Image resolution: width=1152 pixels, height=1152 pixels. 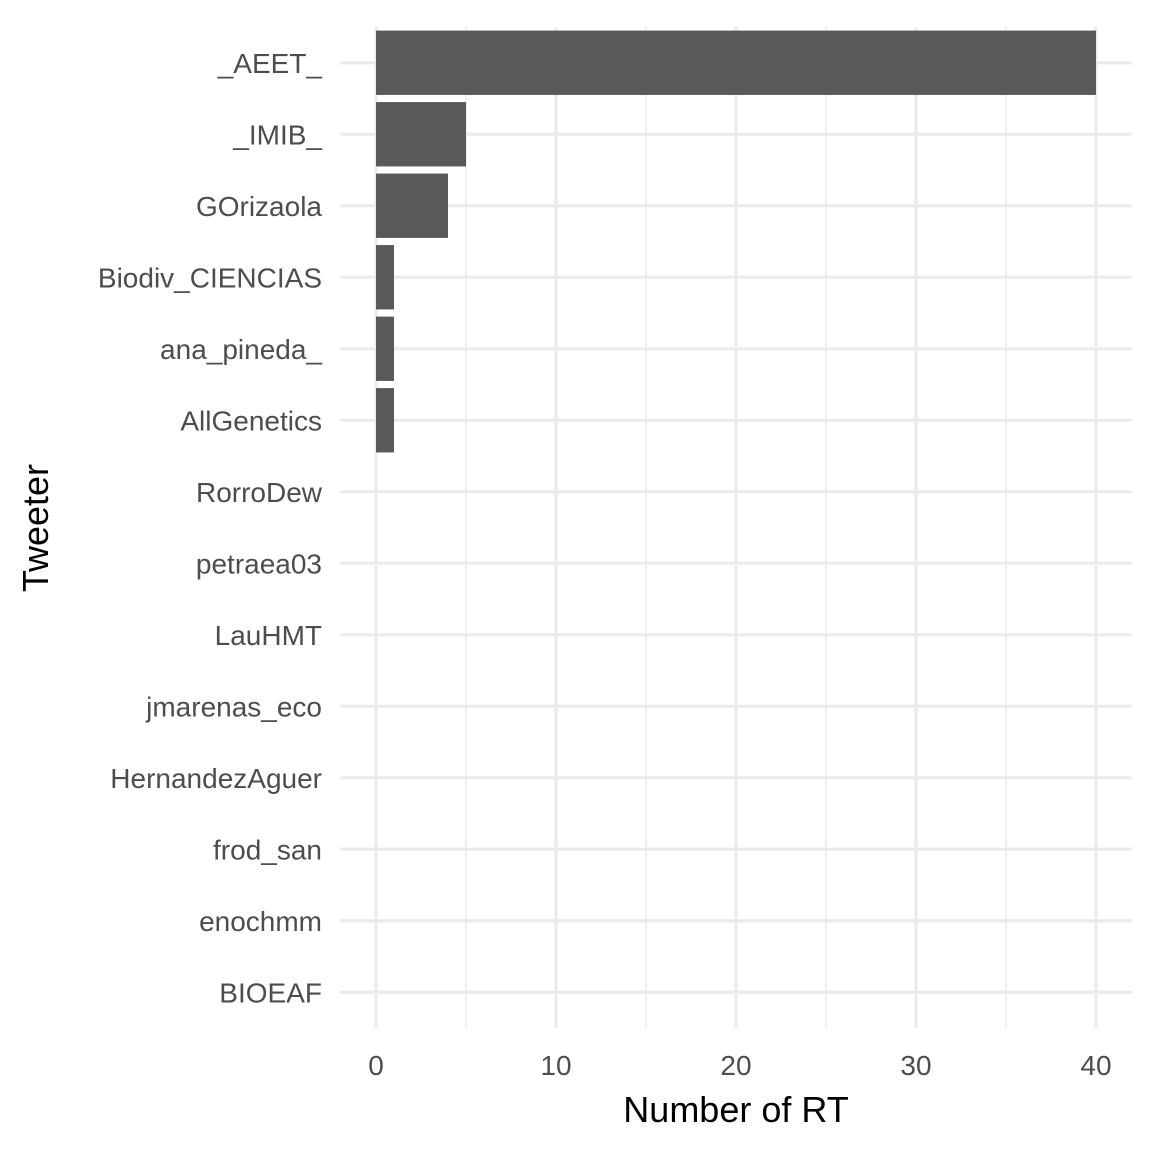 I want to click on x-tick-label: 20, so click(x=735, y=1065).